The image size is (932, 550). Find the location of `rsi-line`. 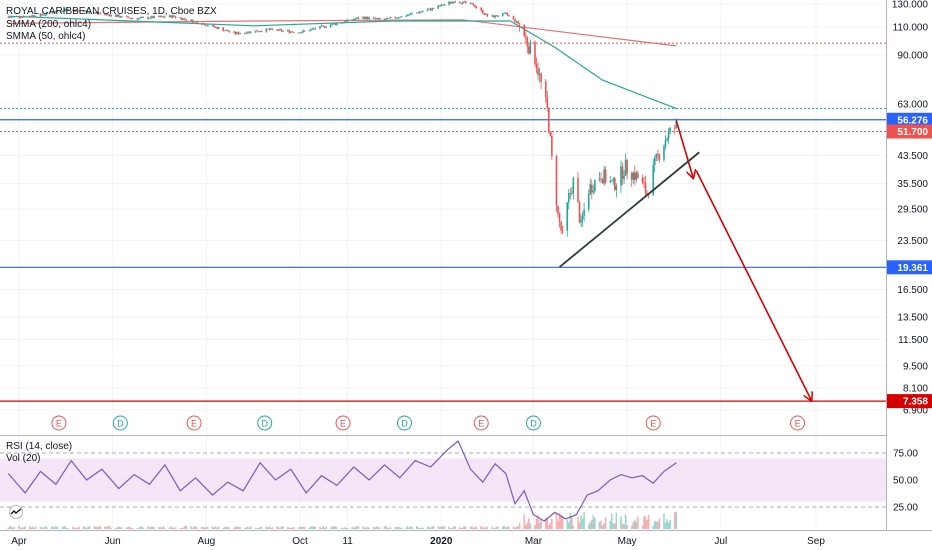

rsi-line is located at coordinates (342, 481).